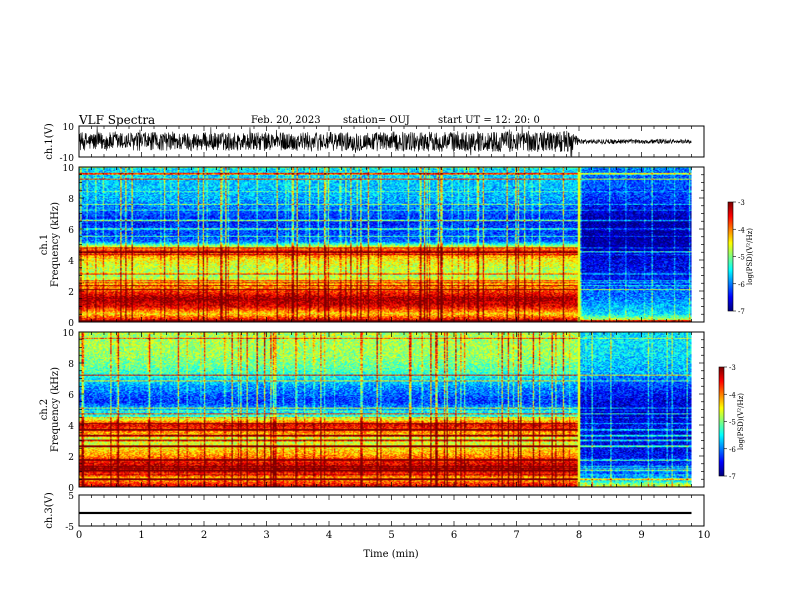  I want to click on ch1-waveform-frame, so click(391, 141).